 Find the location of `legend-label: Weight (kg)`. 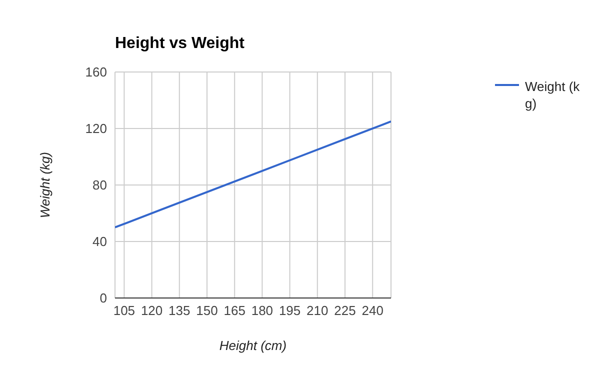

legend-label: Weight (kg) is located at coordinates (552, 95).